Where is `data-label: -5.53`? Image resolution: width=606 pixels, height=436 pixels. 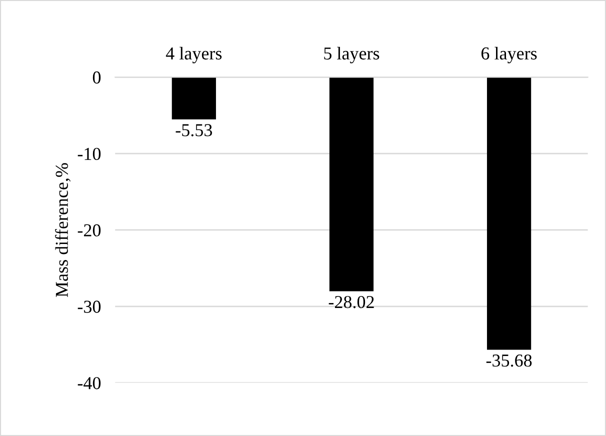 data-label: -5.53 is located at coordinates (194, 130).